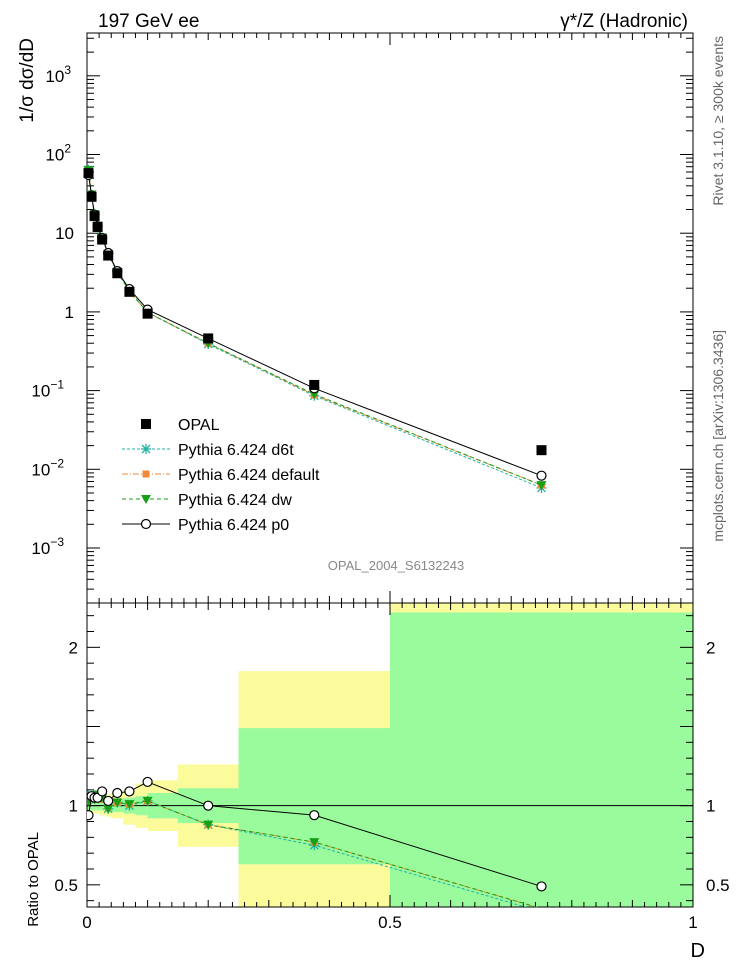 Image resolution: width=746 pixels, height=972 pixels. Describe the element at coordinates (390, 922) in the screenshot. I see `x-tick-label: 0.5` at that location.